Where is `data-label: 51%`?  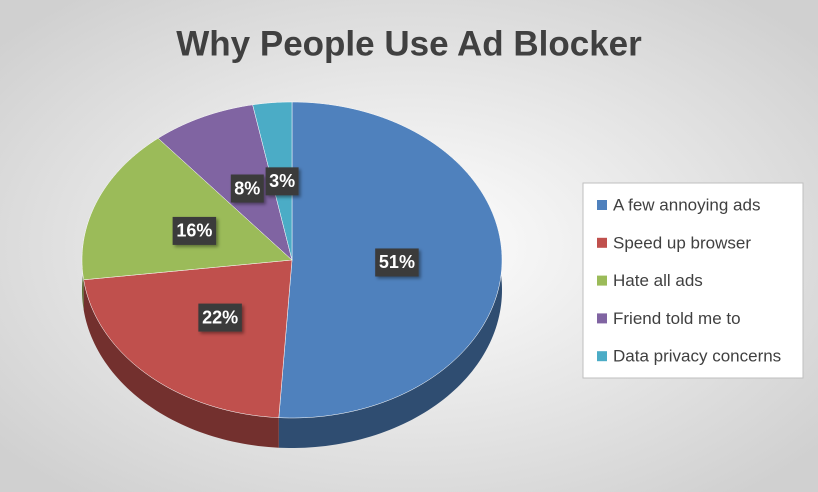
data-label: 51% is located at coordinates (397, 262).